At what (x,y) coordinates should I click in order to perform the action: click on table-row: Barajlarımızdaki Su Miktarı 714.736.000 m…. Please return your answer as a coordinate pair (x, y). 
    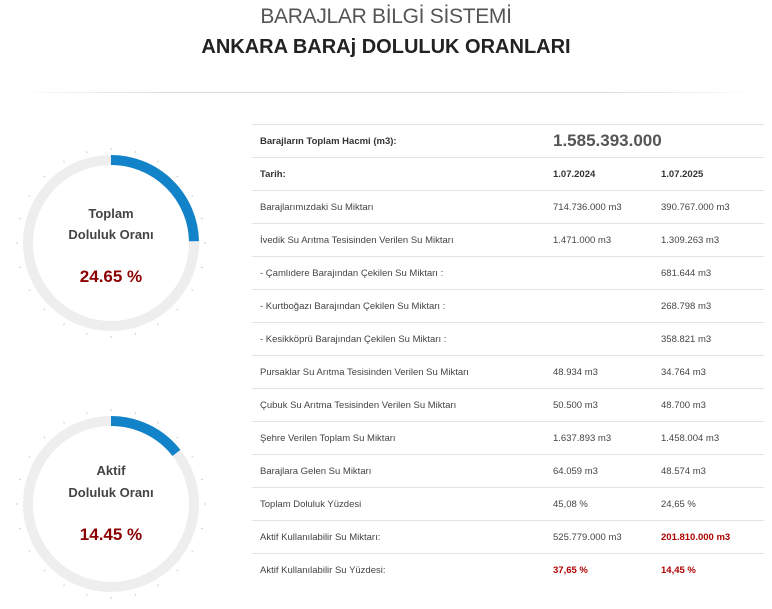
    Looking at the image, I should click on (508, 207).